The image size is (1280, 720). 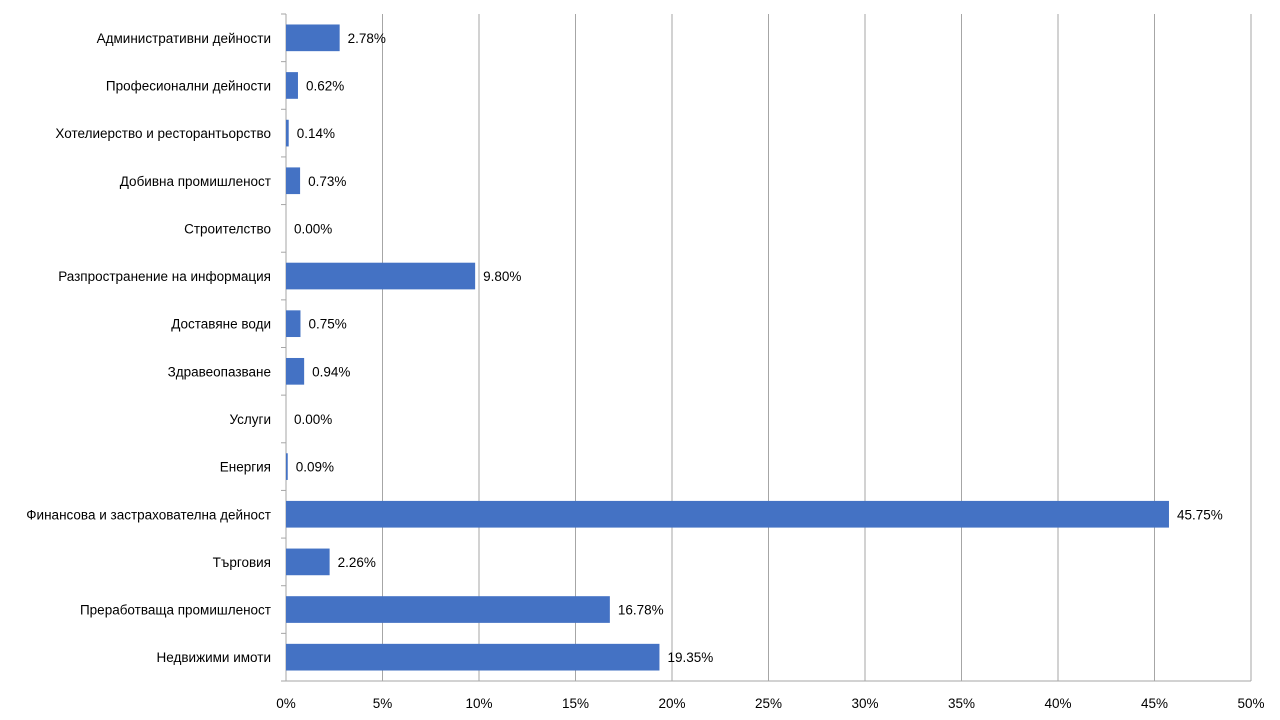 What do you see at coordinates (188, 85) in the screenshot?
I see `category-label: Професионални дейности` at bounding box center [188, 85].